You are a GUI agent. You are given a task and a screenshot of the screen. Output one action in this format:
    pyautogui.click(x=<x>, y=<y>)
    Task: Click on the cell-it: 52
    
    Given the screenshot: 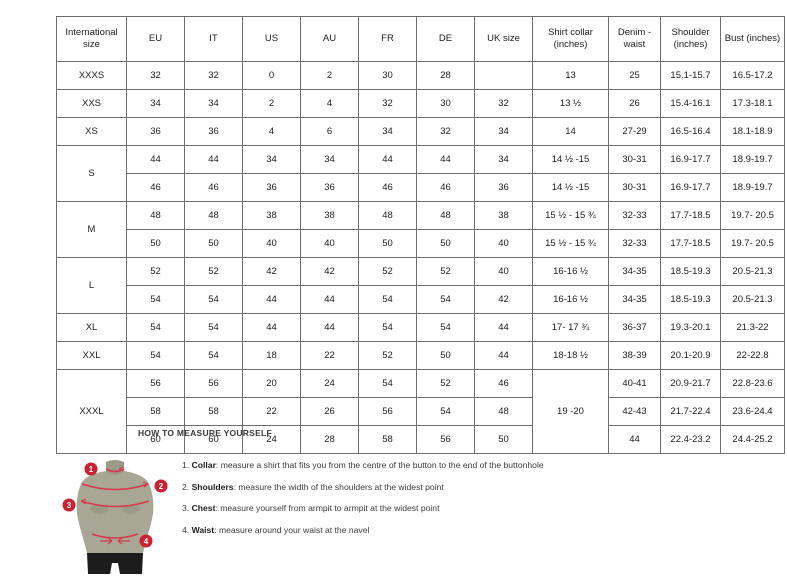 What is the action you would take?
    pyautogui.click(x=213, y=271)
    